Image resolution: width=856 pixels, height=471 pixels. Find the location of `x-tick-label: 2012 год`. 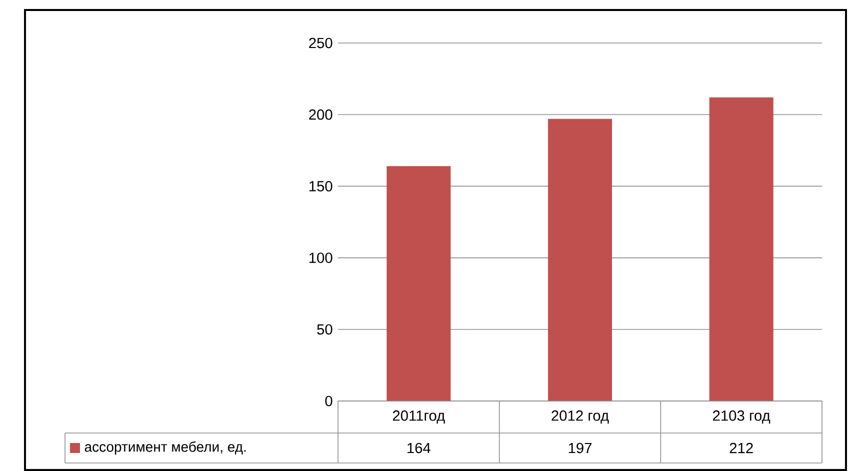

x-tick-label: 2012 год is located at coordinates (580, 417).